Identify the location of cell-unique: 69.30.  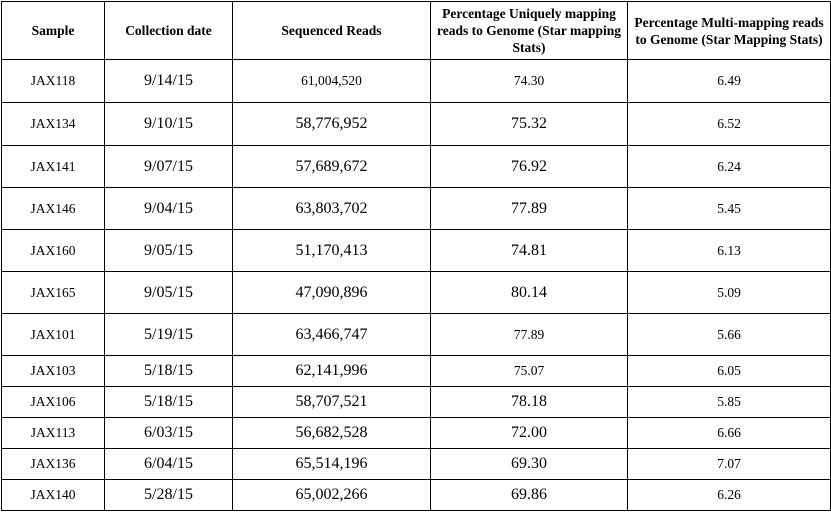
(529, 464).